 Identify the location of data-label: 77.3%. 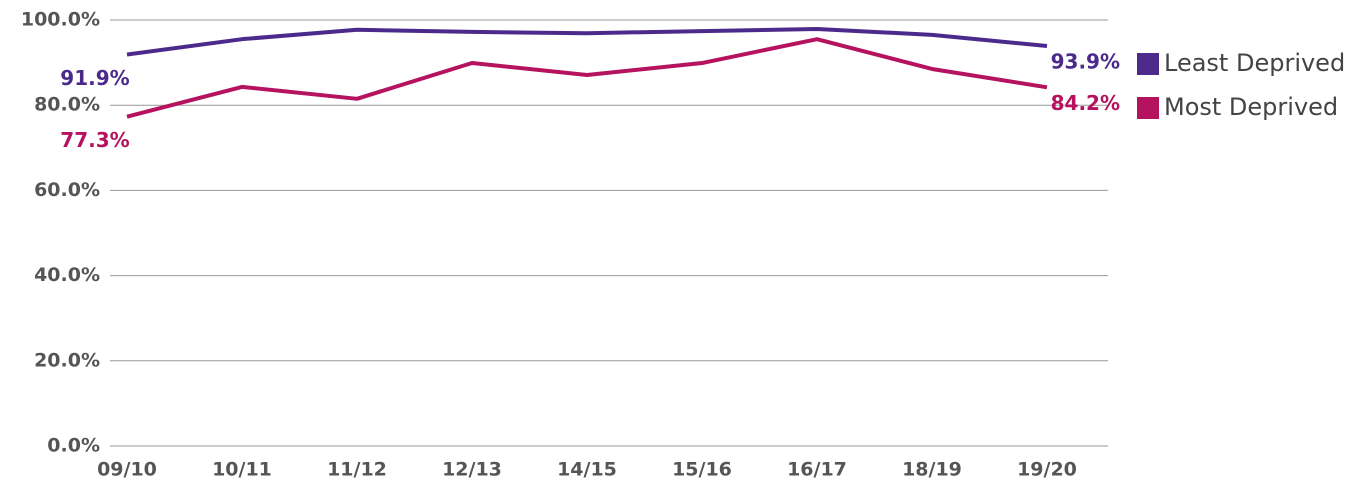
(94, 140).